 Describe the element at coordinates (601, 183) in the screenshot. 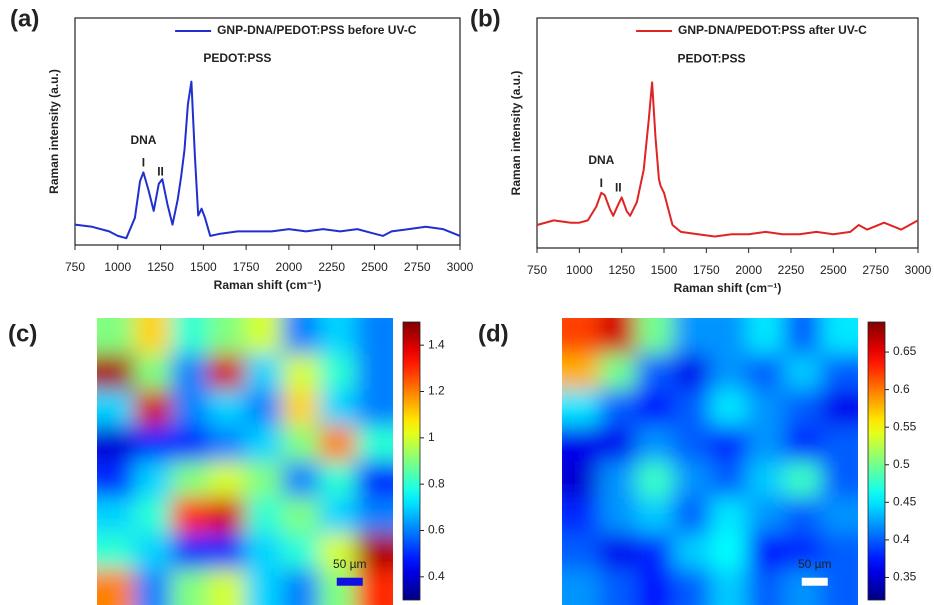

I see `annotation: I` at that location.